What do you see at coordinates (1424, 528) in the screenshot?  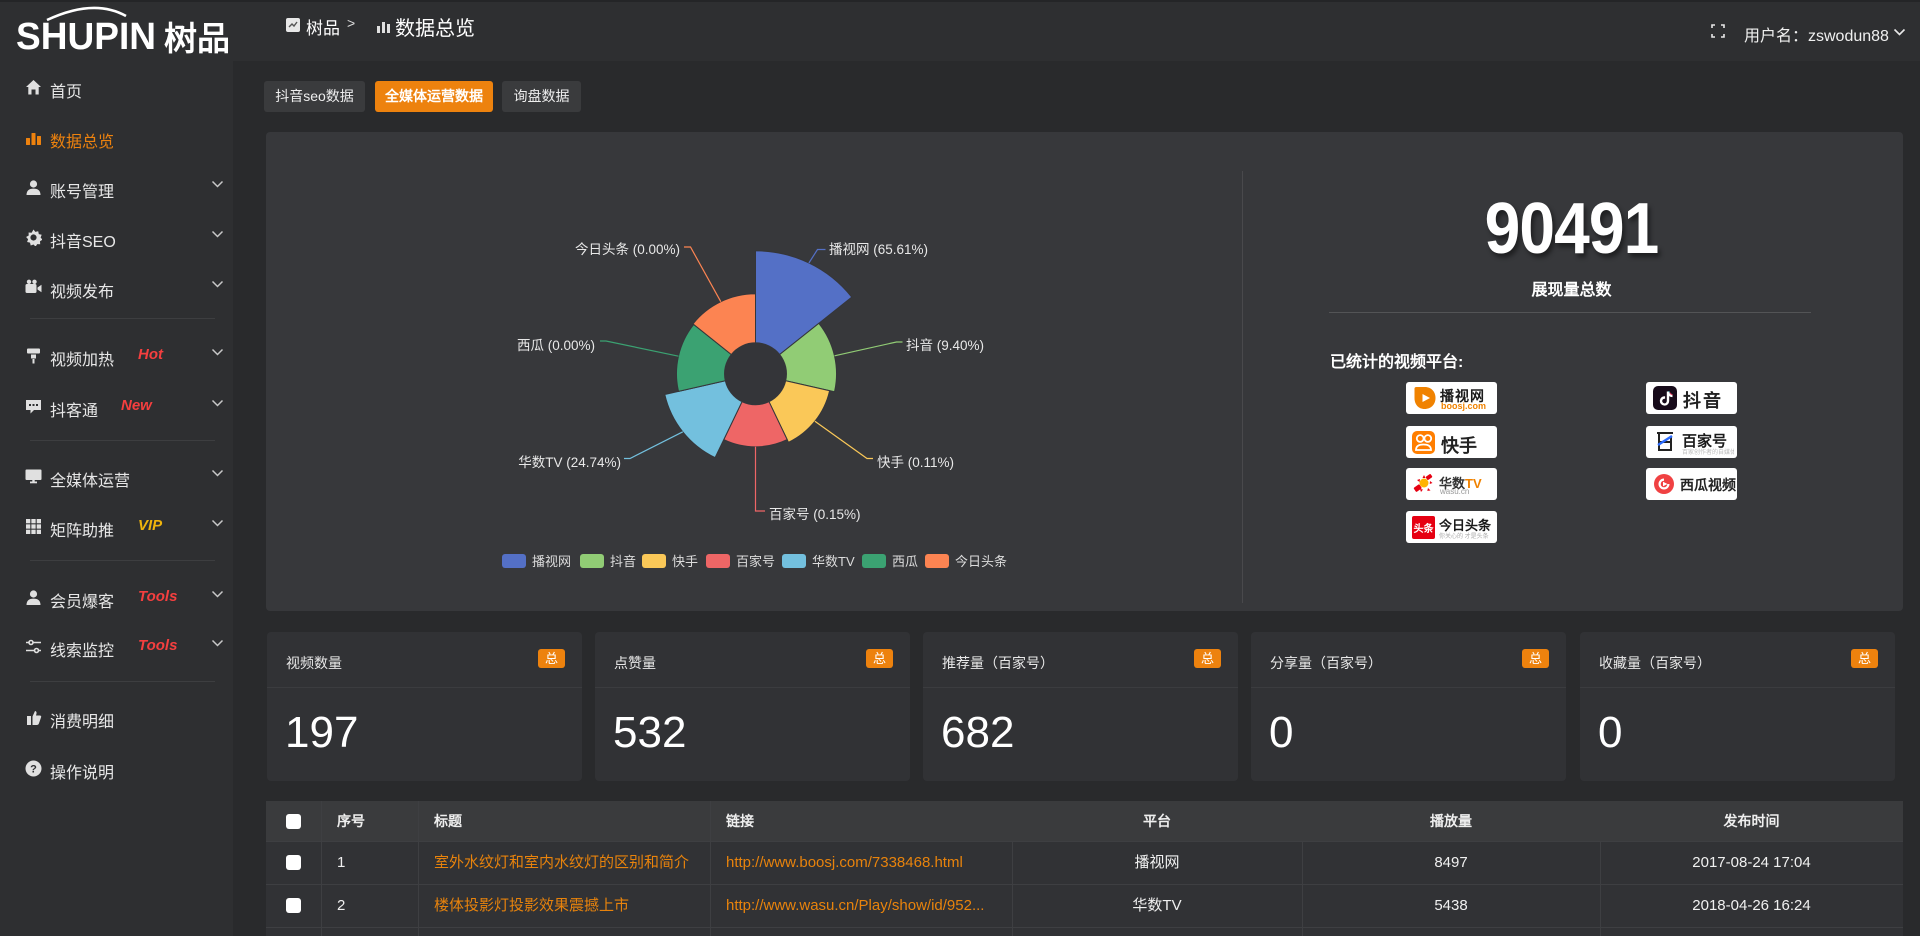 I see `svg-text: 头条` at bounding box center [1424, 528].